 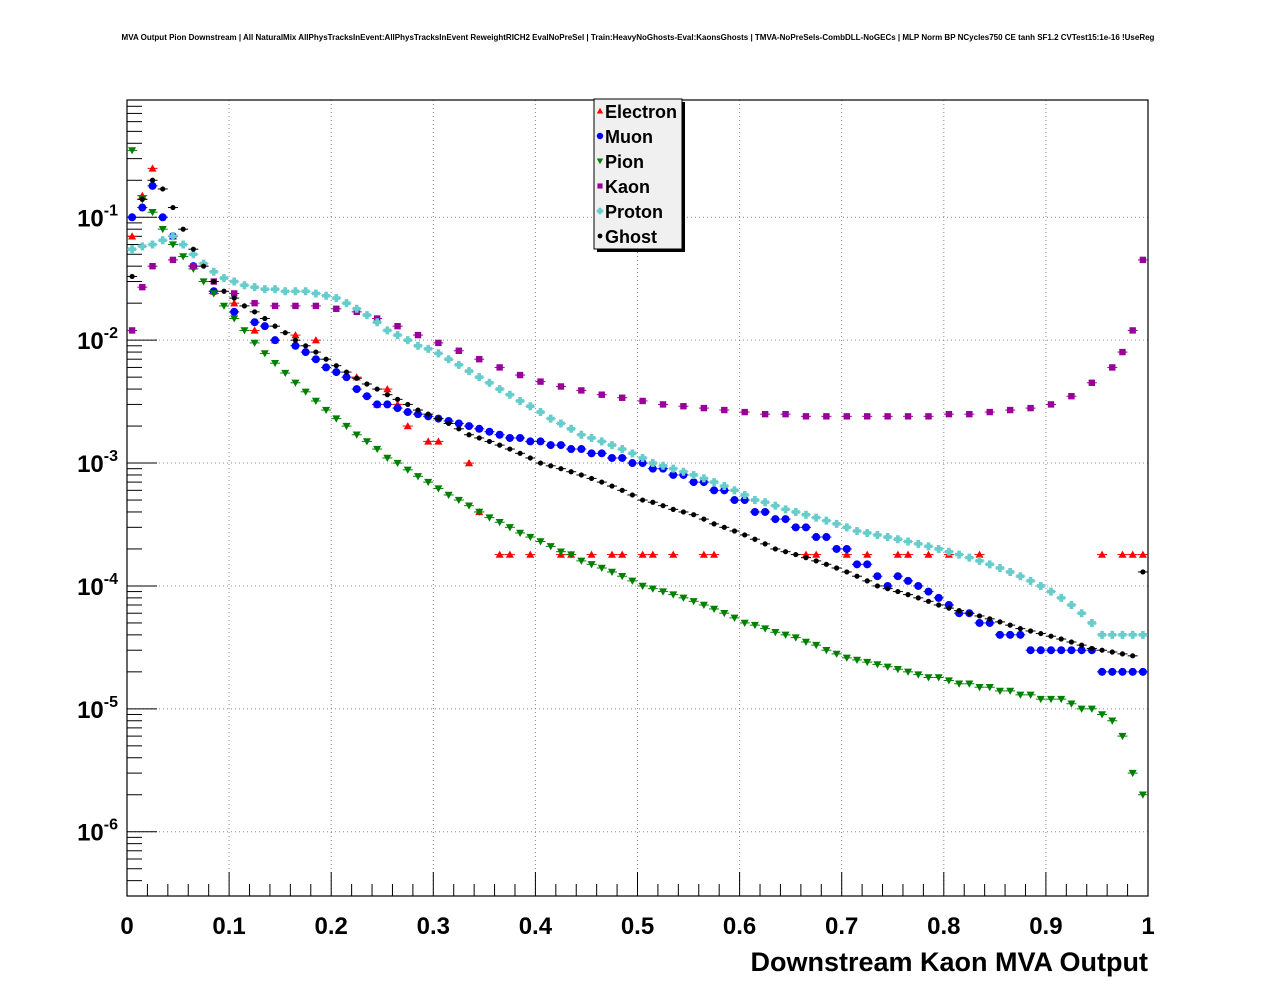 What do you see at coordinates (841, 926) in the screenshot?
I see `x-tick-label: 0.7` at bounding box center [841, 926].